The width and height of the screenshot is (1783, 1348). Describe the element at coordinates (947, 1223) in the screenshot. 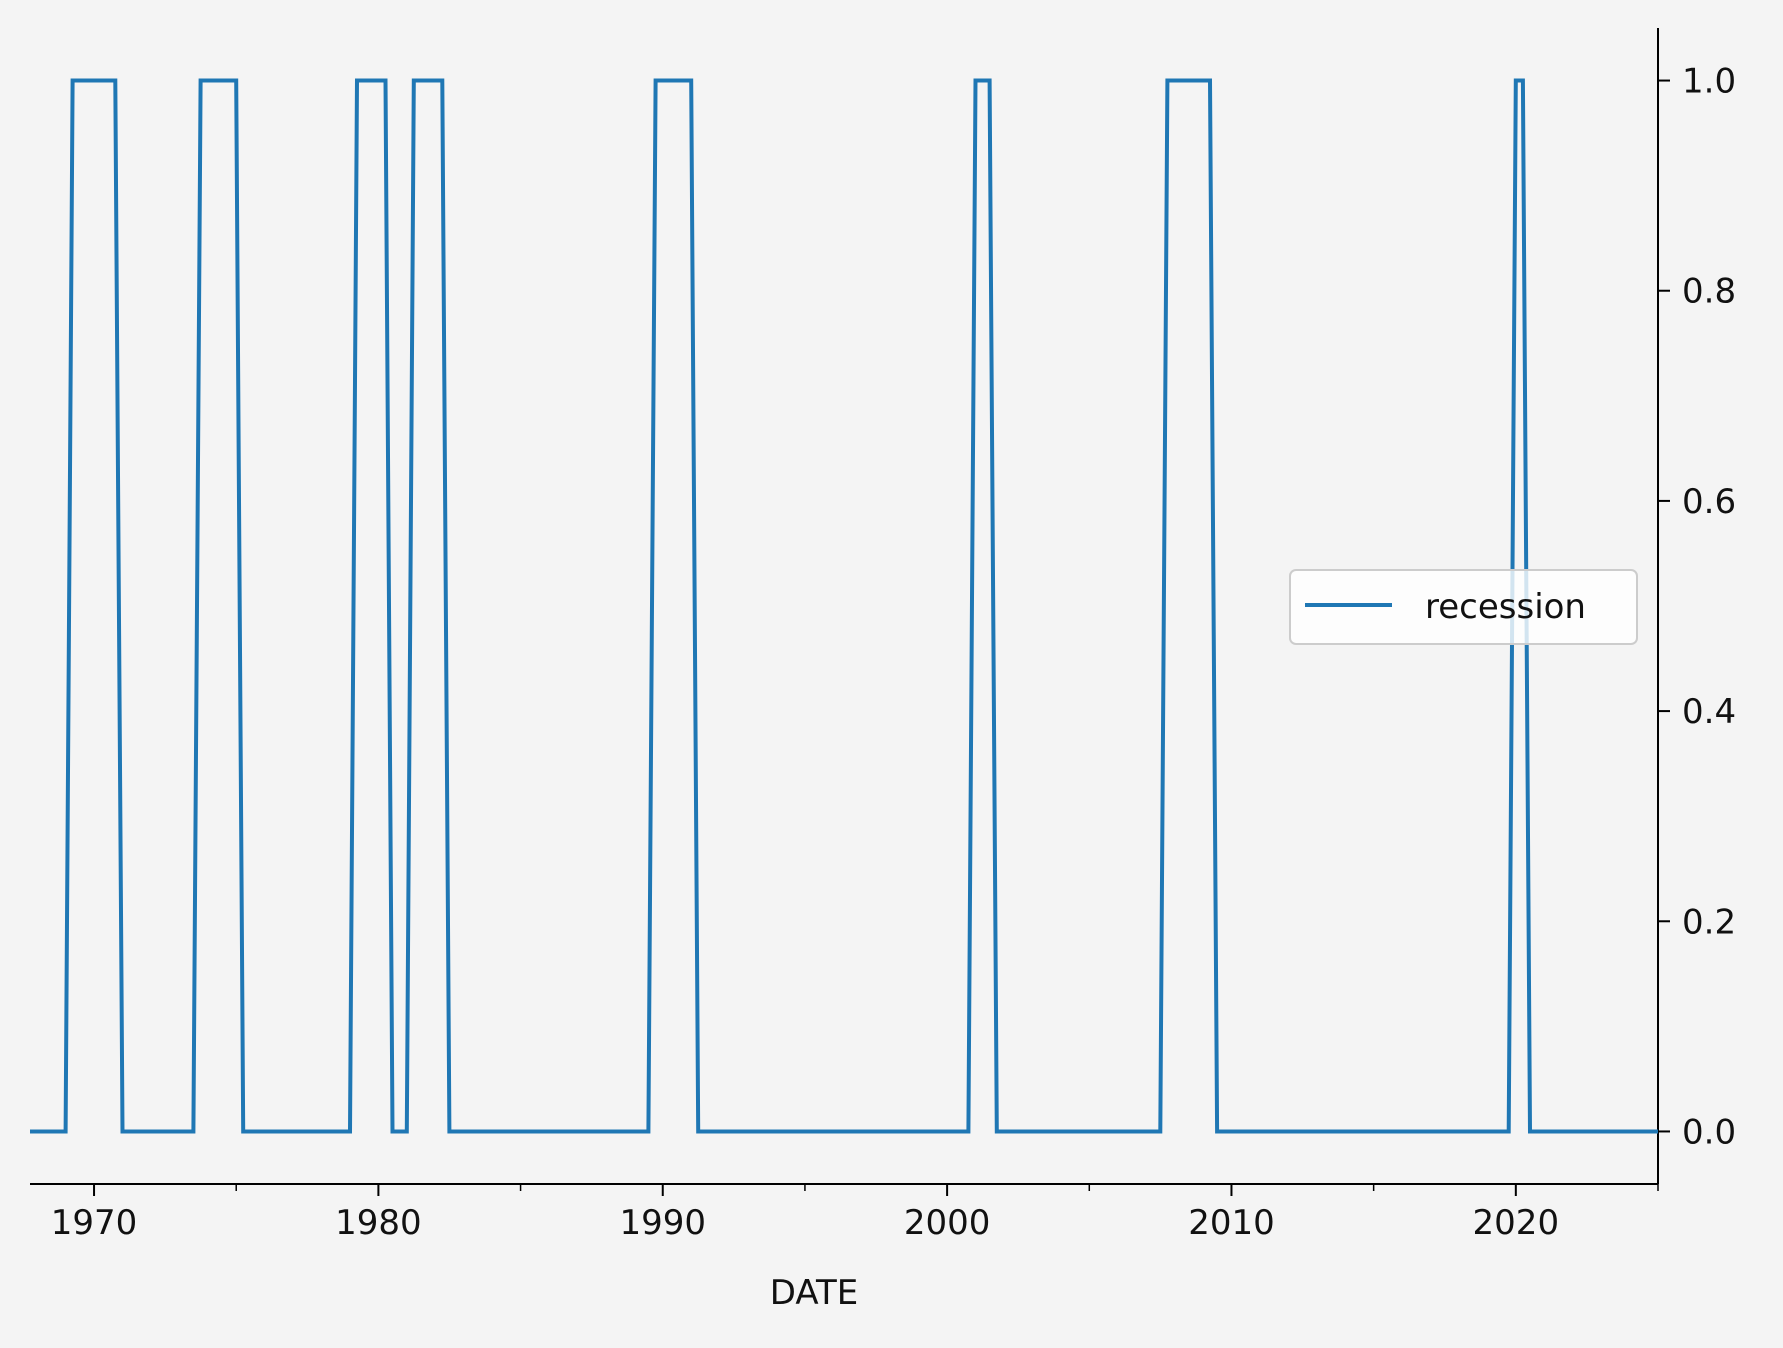

I see `x-tick-label: 2000` at that location.